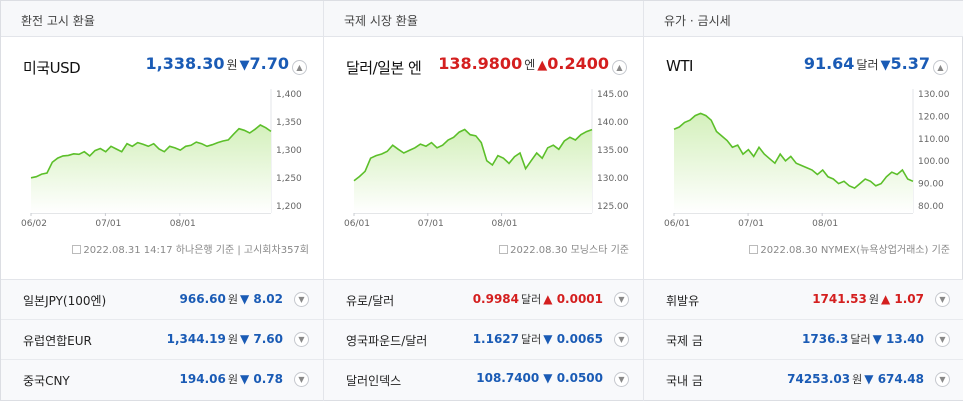 Image resolution: width=963 pixels, height=401 pixels. Describe the element at coordinates (569, 250) in the screenshot. I see `source-text: 2022.08.30 모닝스타 기준` at that location.